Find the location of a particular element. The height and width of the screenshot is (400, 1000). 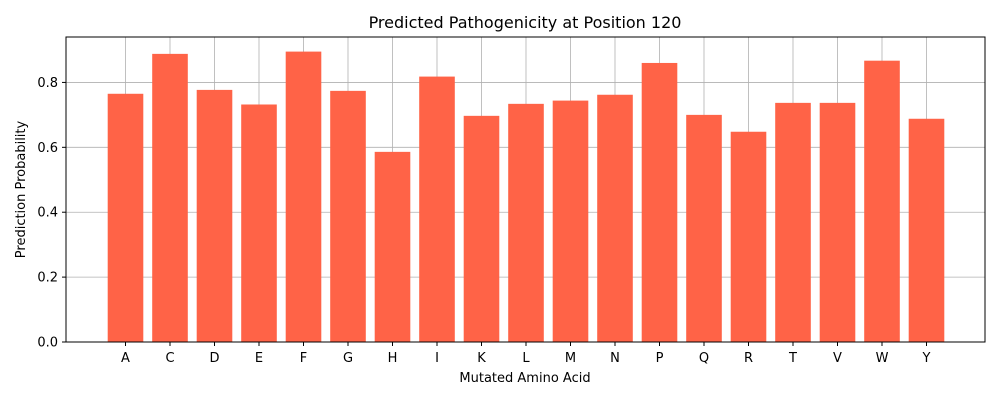

x-tick-label: L is located at coordinates (526, 358).